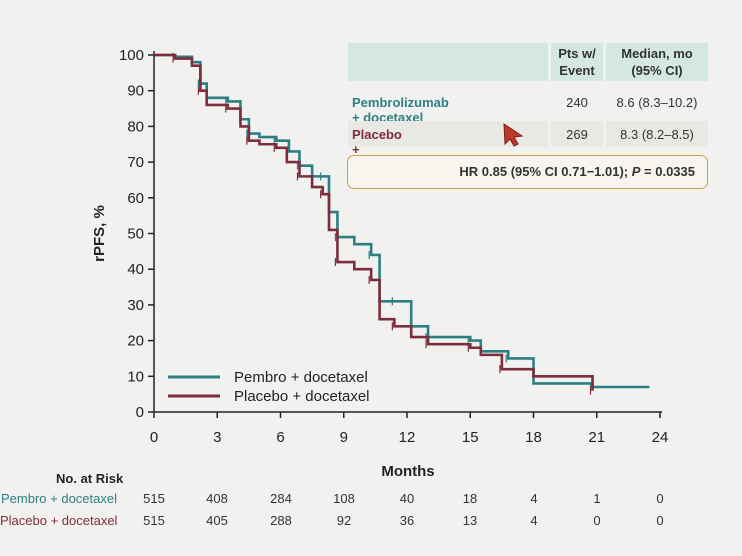  Describe the element at coordinates (280, 437) in the screenshot. I see `x-tick-label: 6` at that location.